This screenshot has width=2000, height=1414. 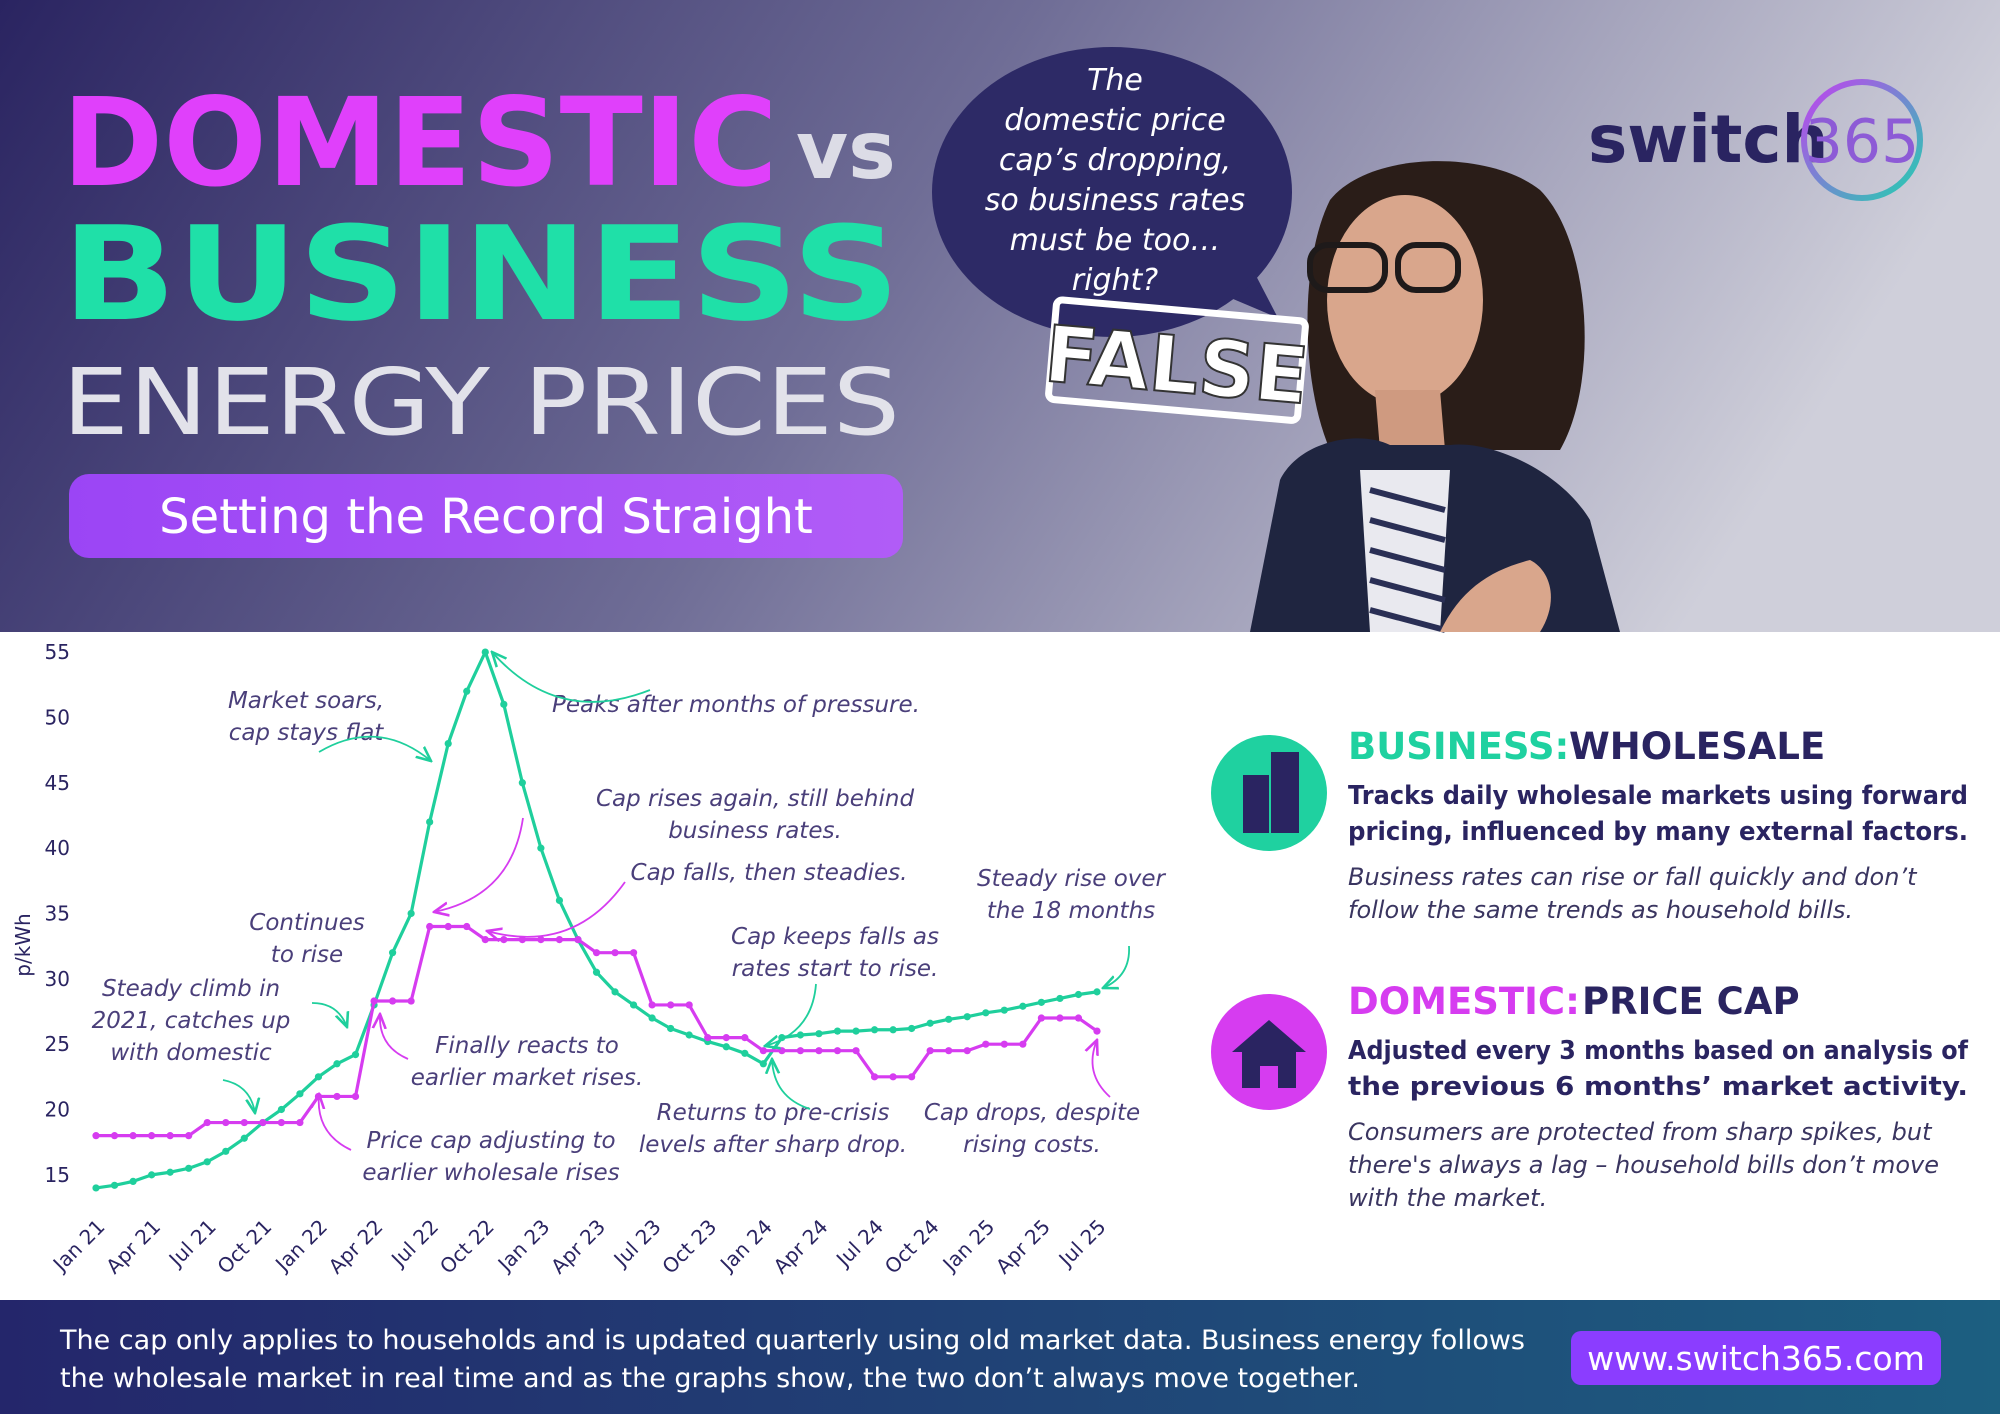 What do you see at coordinates (1691, 1001) in the screenshot?
I see `panel-heading: PRICE CAP` at bounding box center [1691, 1001].